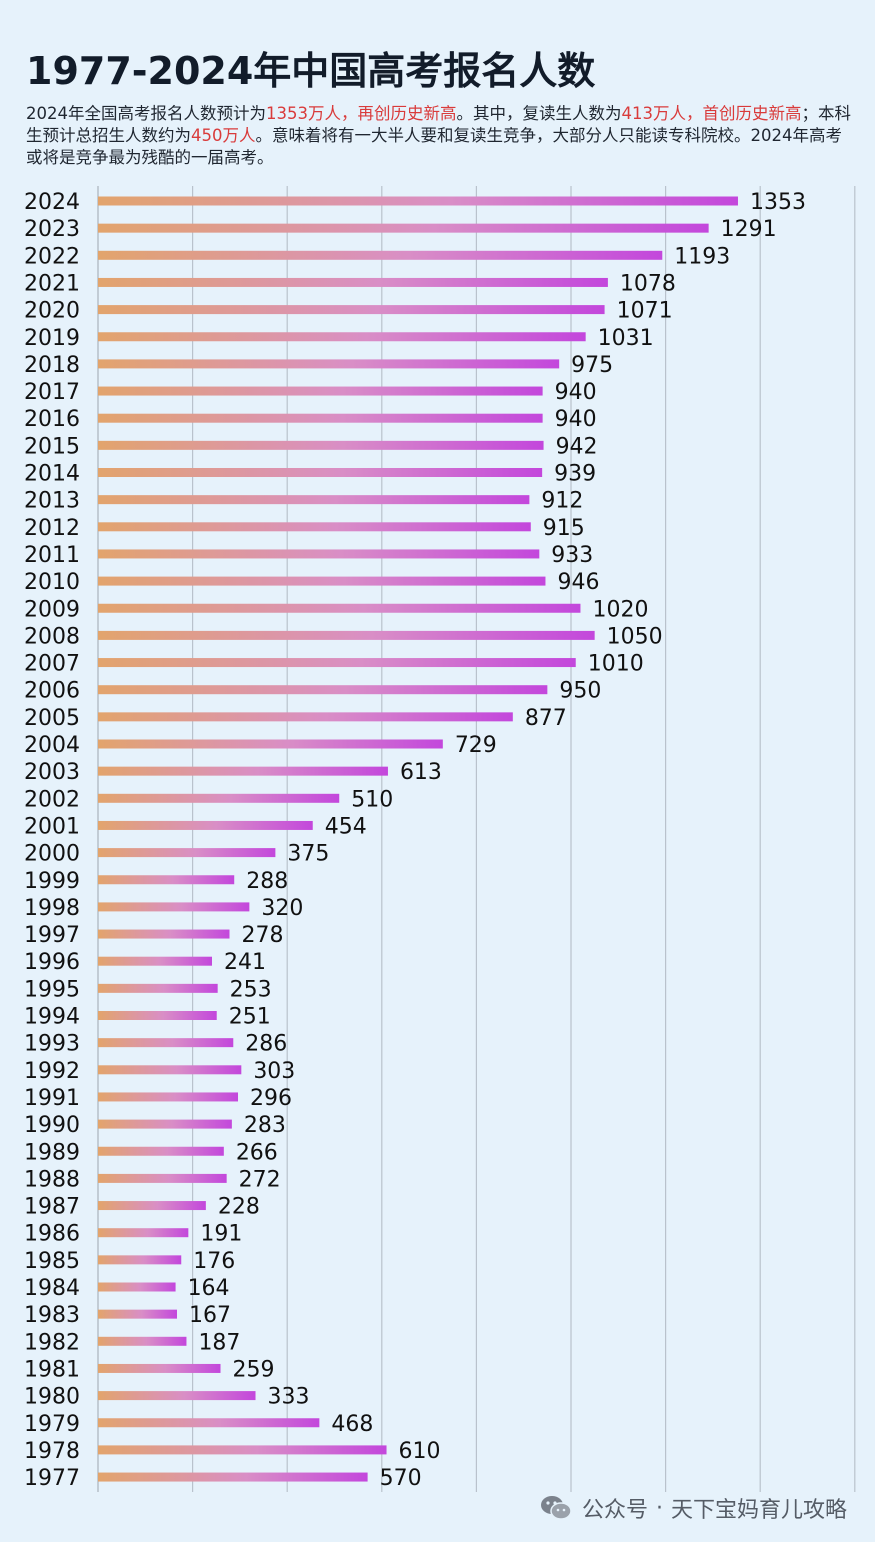 This screenshot has width=875, height=1542. I want to click on bar-1990, so click(165, 1124).